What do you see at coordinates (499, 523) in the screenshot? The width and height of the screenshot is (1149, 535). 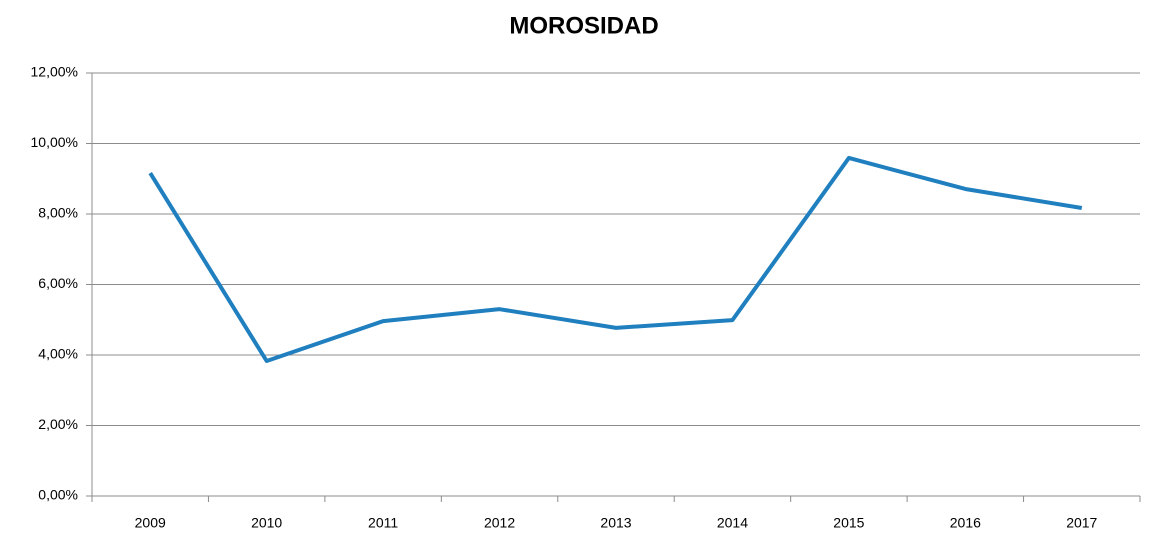 I see `x-tick-label: 2012` at bounding box center [499, 523].